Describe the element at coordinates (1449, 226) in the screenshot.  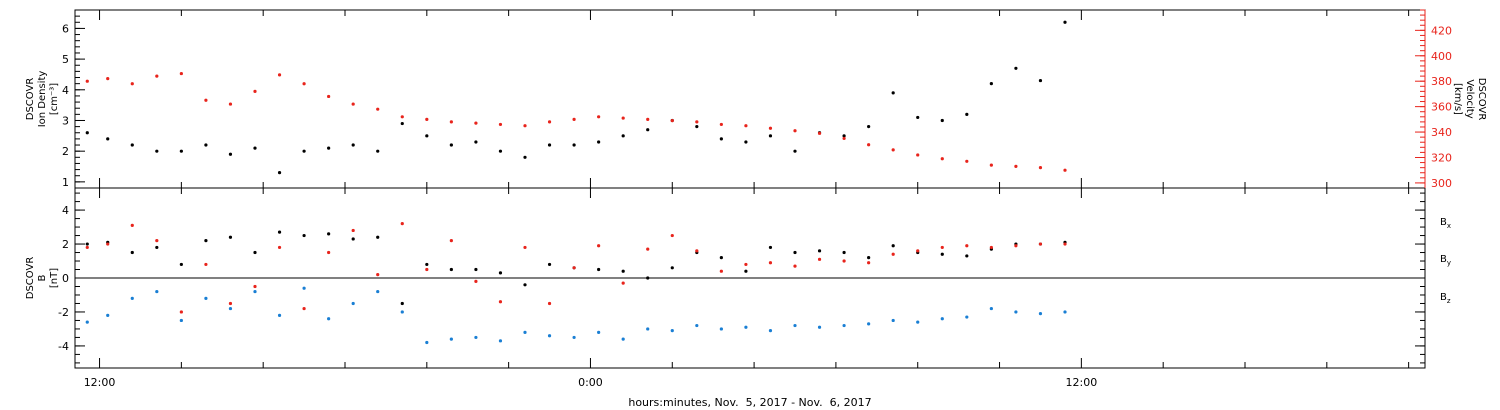
I see `legend-bx-sub: x` at that location.